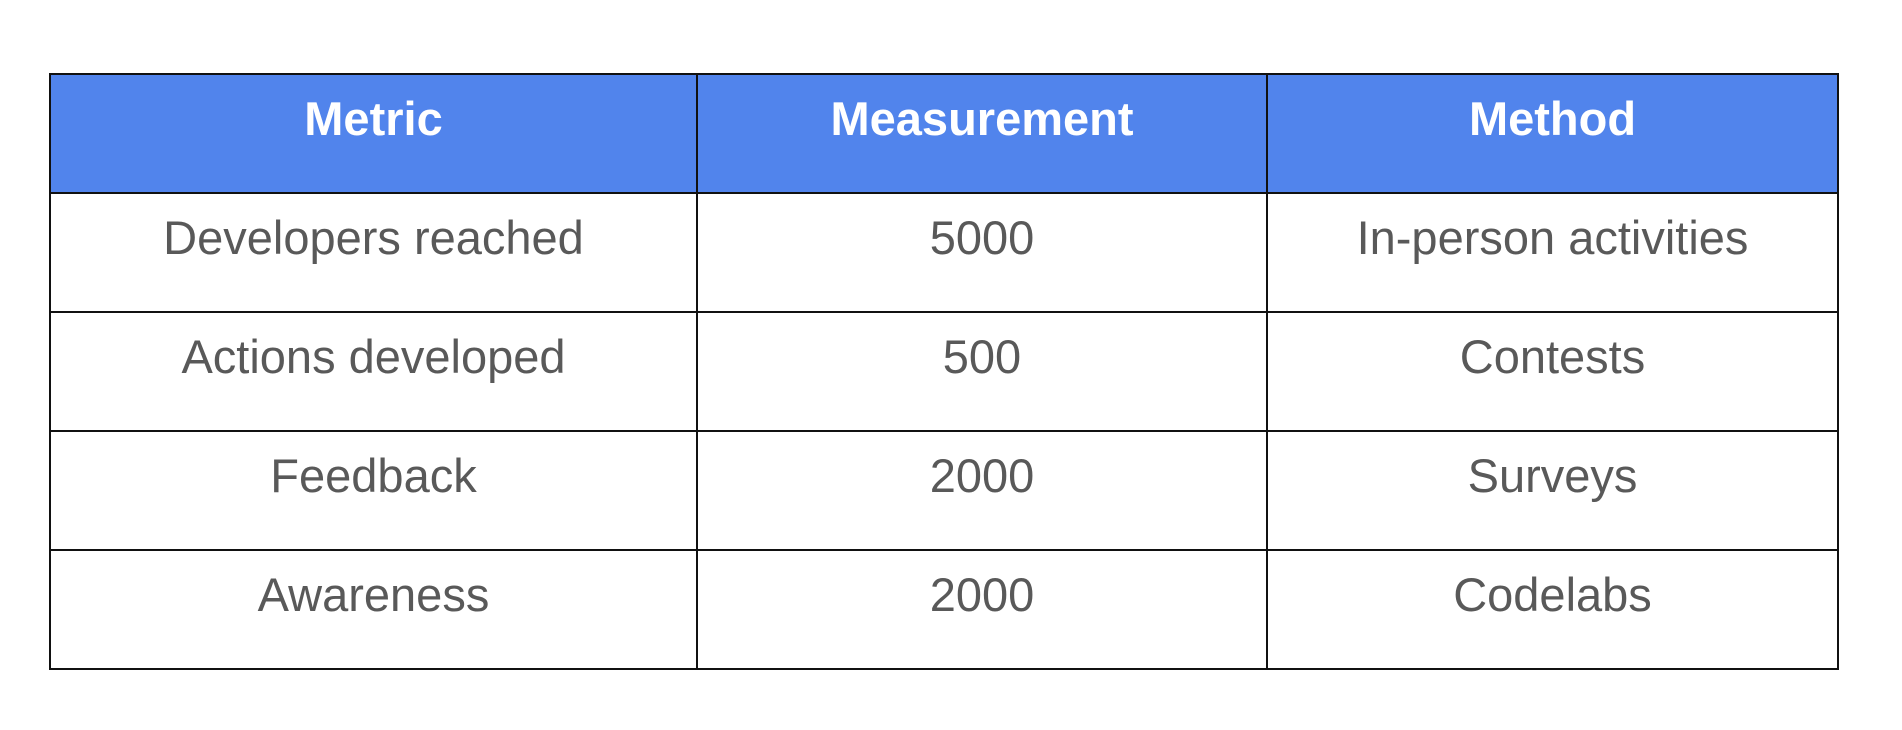  What do you see at coordinates (373, 490) in the screenshot?
I see `cell-metric: Feedback` at bounding box center [373, 490].